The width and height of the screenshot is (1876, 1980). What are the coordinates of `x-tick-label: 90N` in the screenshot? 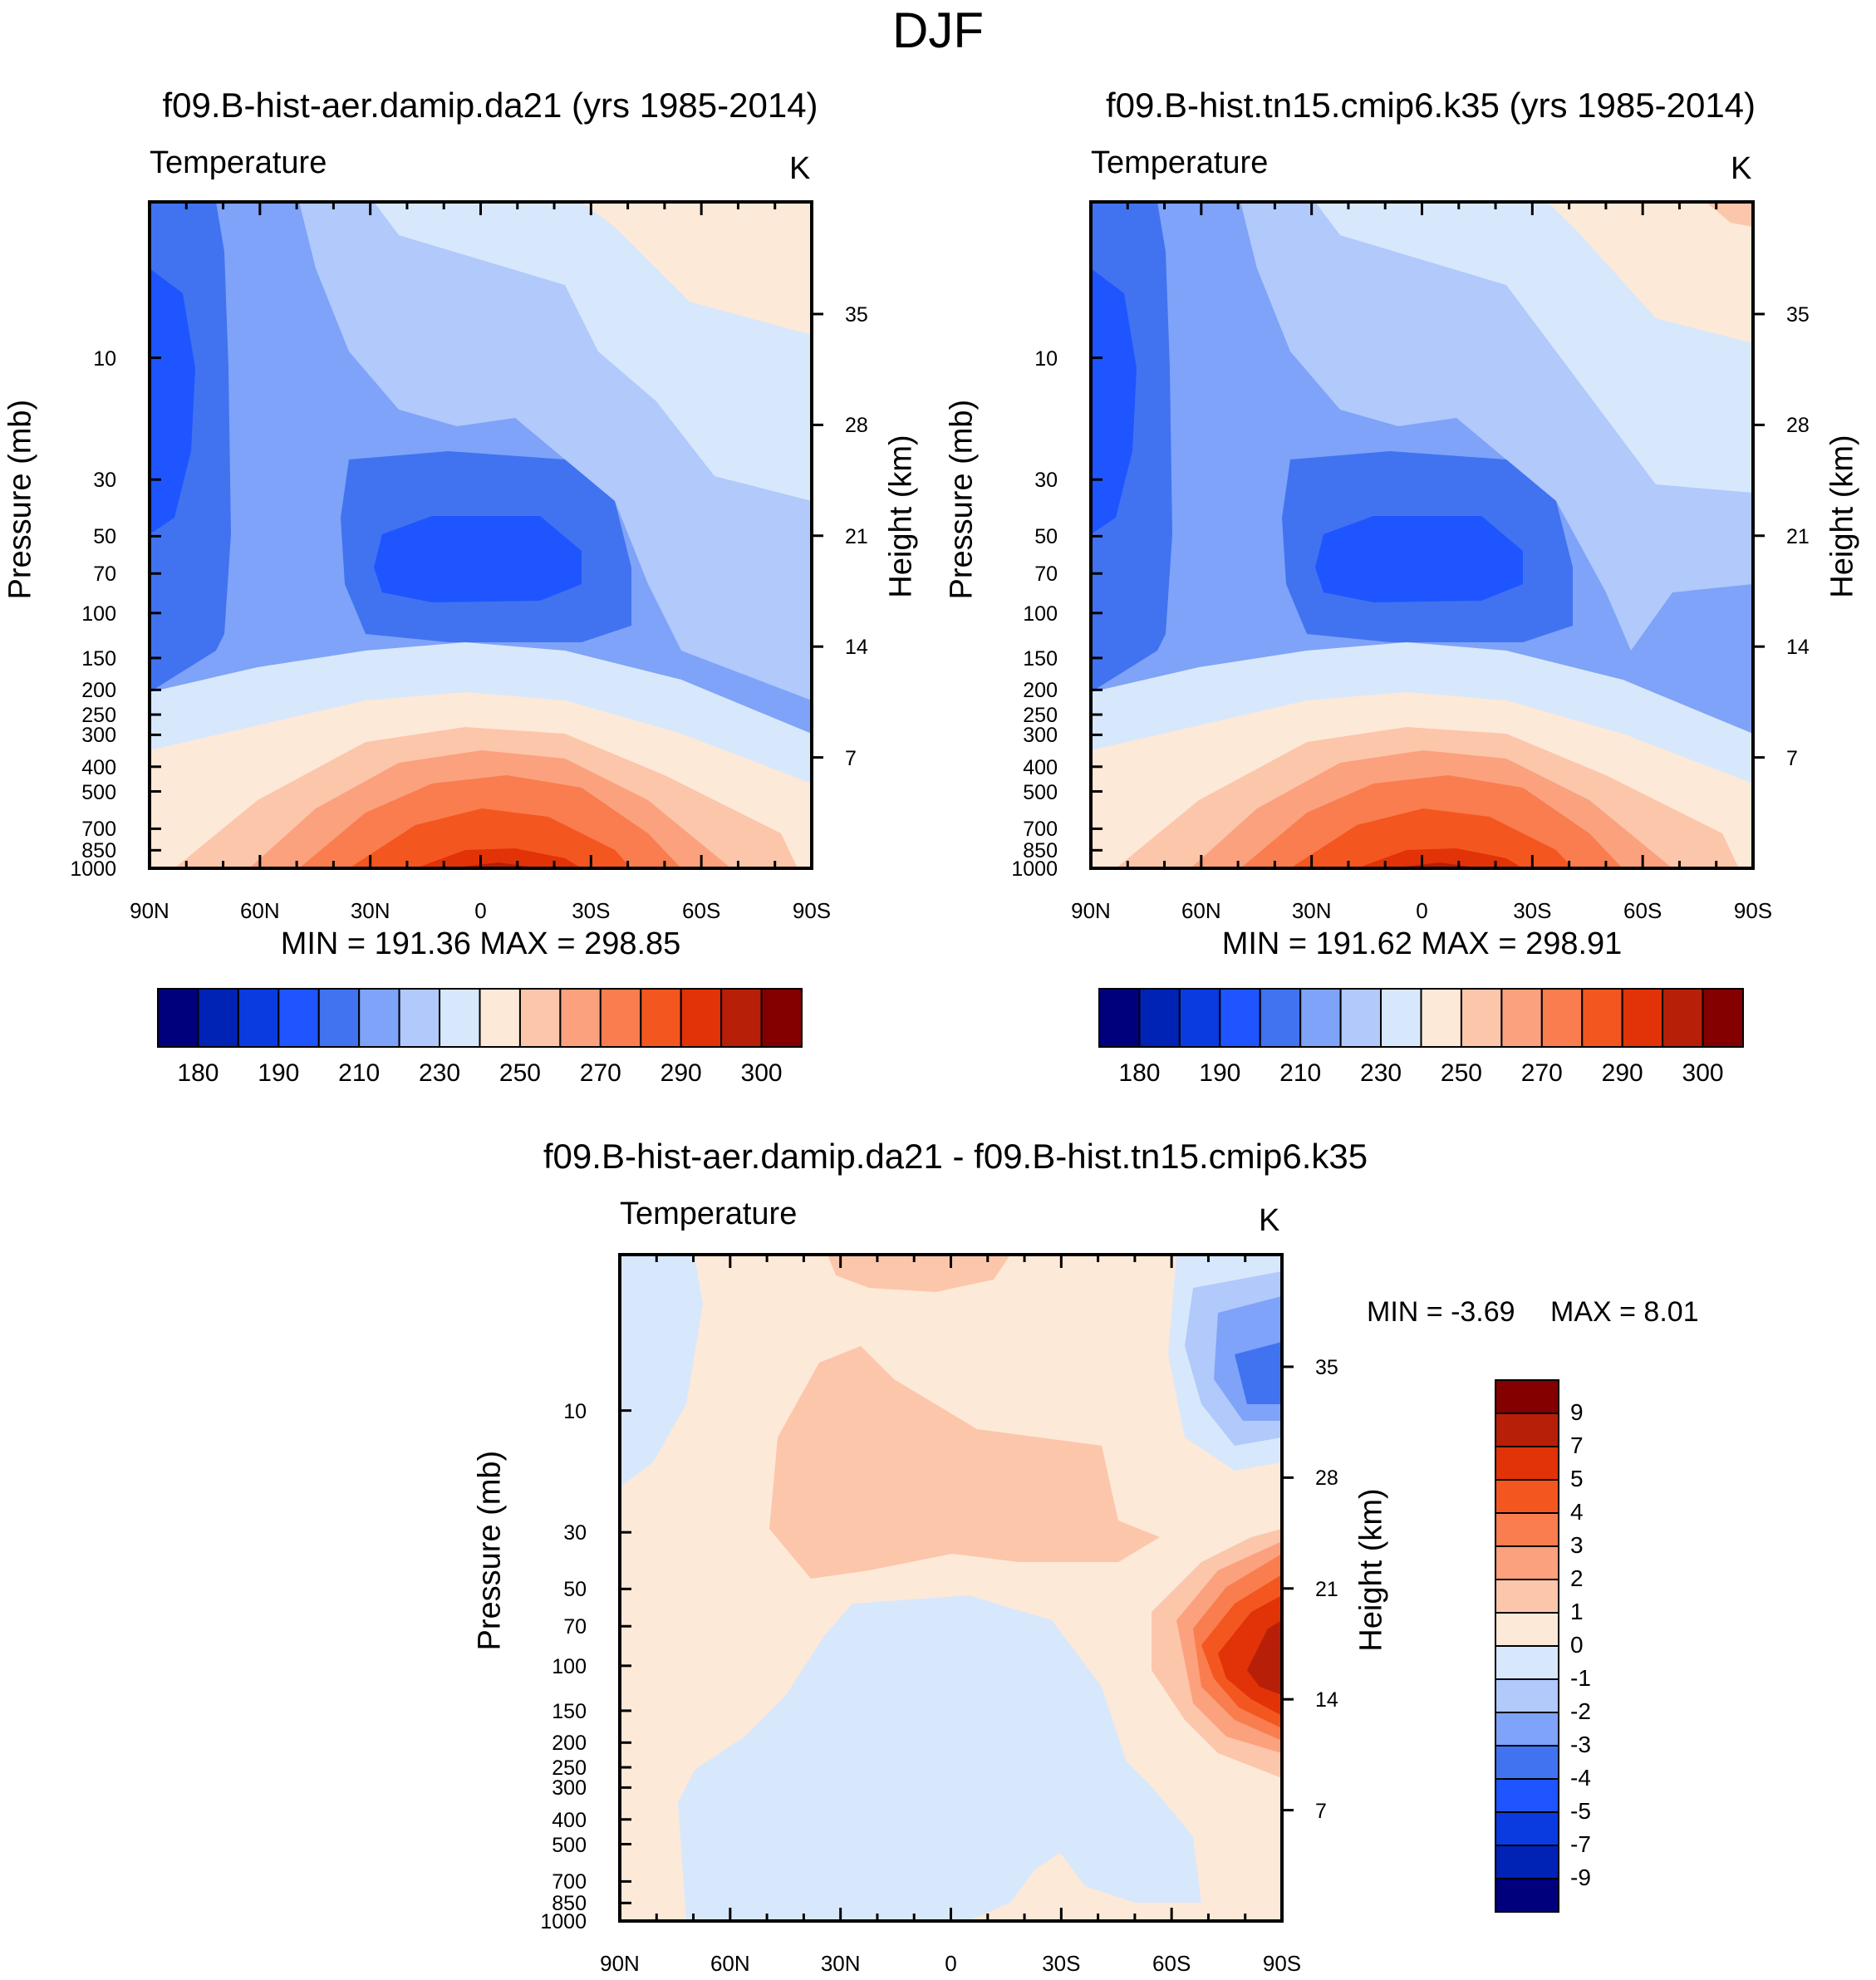 It's located at (1091, 911).